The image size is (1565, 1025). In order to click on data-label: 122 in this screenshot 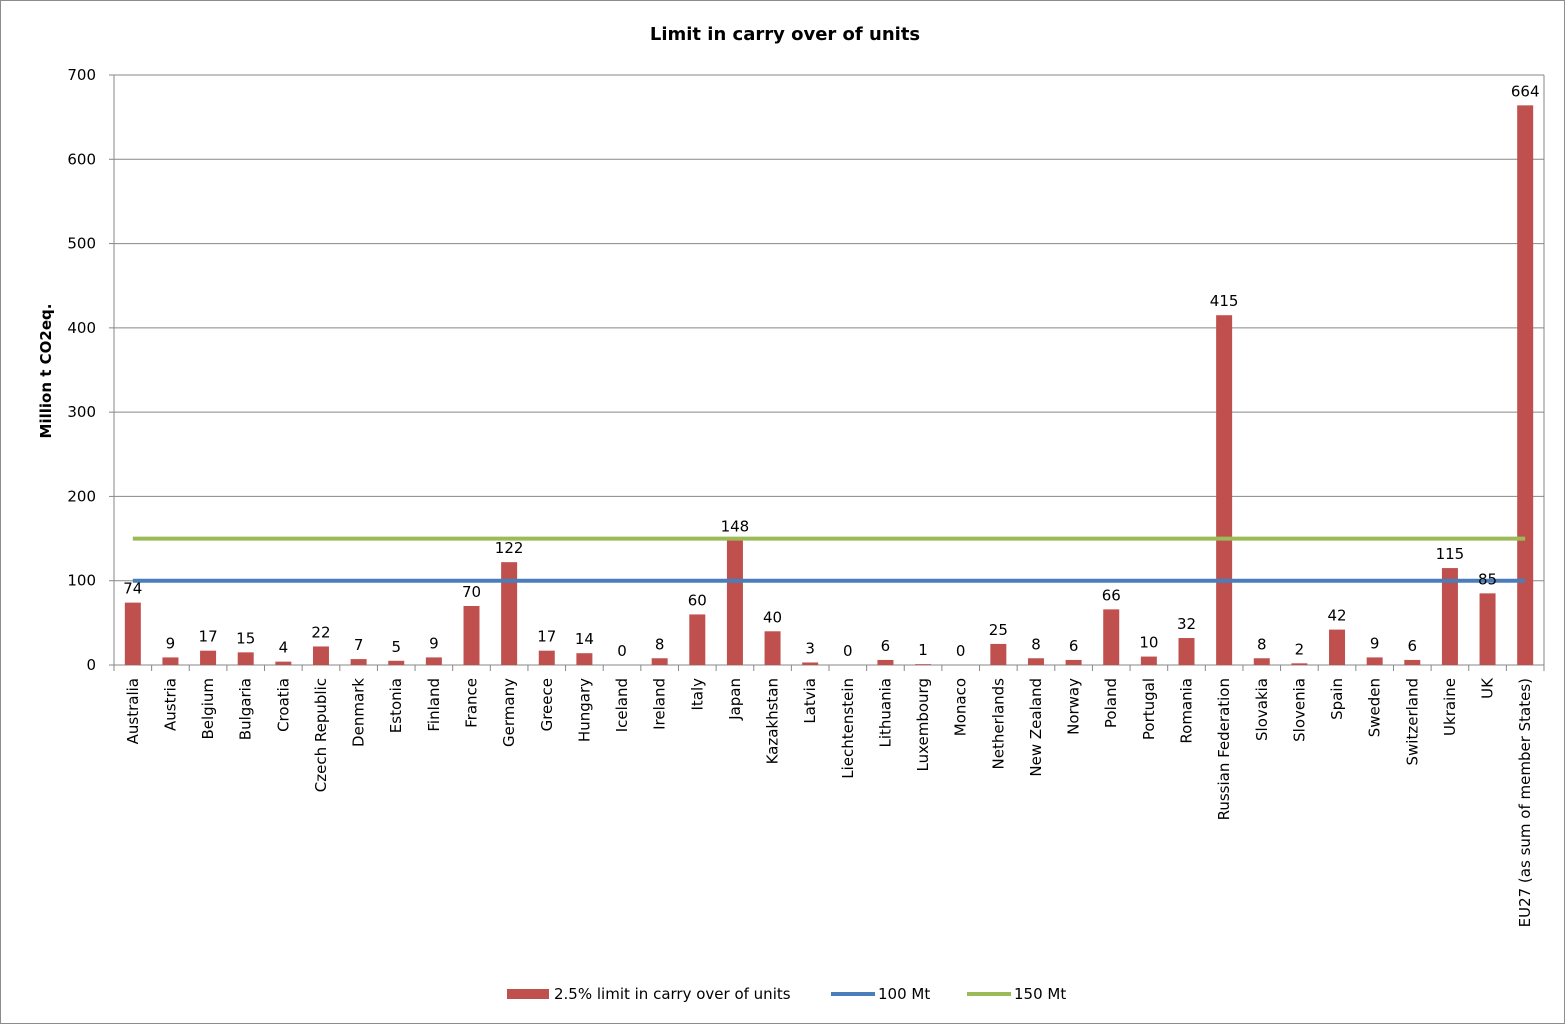, I will do `click(509, 548)`.